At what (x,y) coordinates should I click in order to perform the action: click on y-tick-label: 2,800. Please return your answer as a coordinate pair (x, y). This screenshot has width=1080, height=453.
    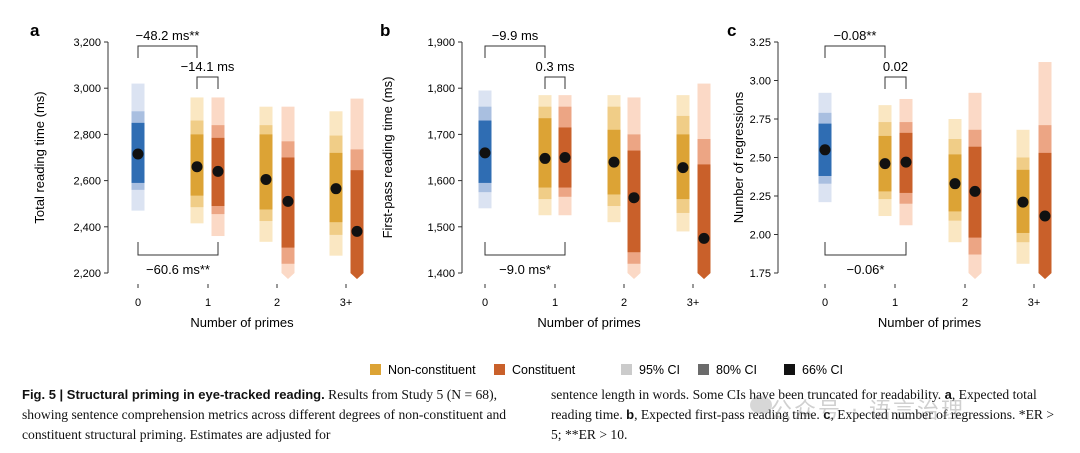
    Looking at the image, I should click on (87, 135).